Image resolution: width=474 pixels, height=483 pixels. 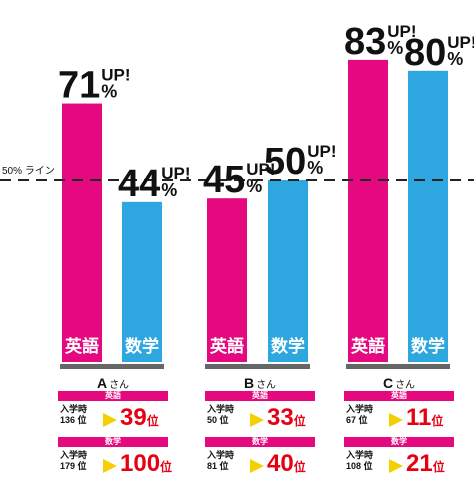 I want to click on person-name: B さん, so click(x=260, y=383).